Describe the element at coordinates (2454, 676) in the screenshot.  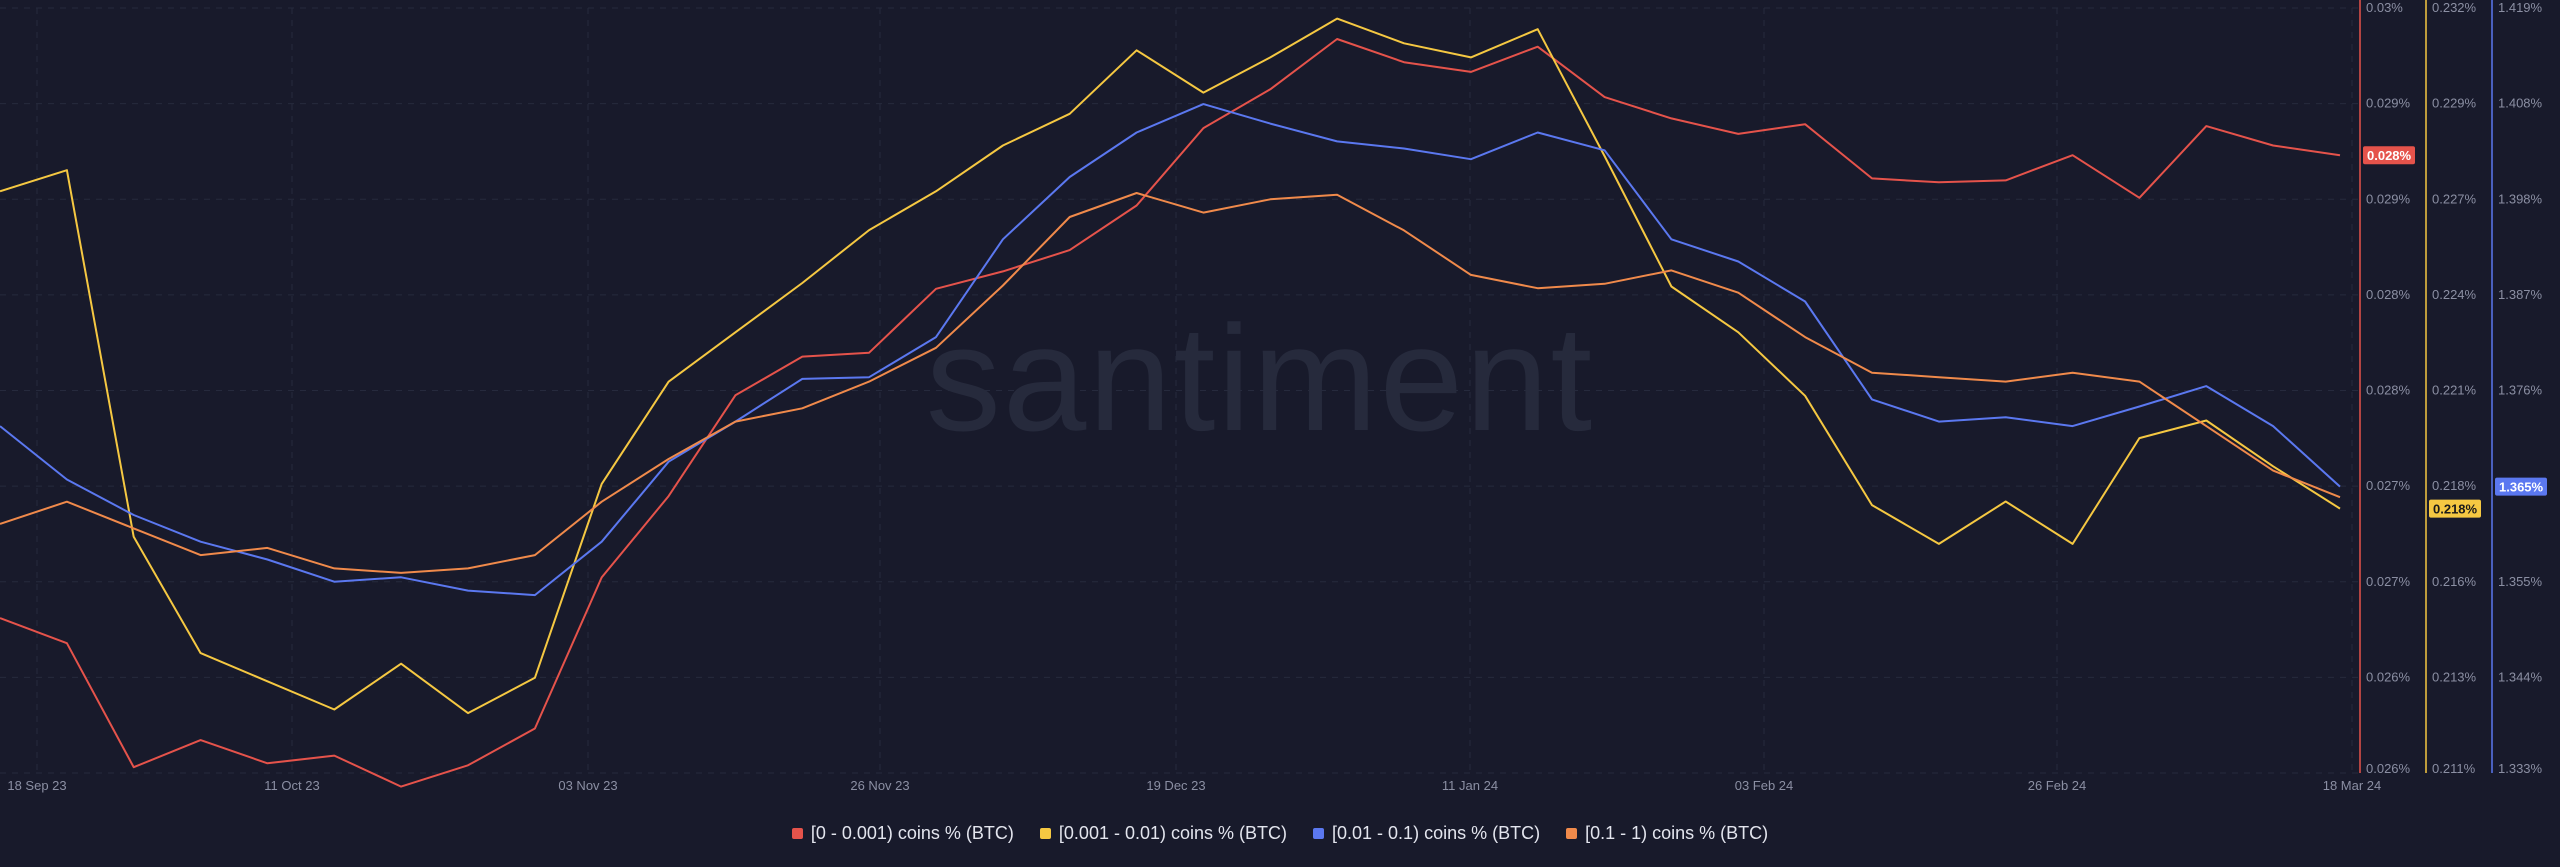
I see `y-tick-label: 0.213%` at that location.